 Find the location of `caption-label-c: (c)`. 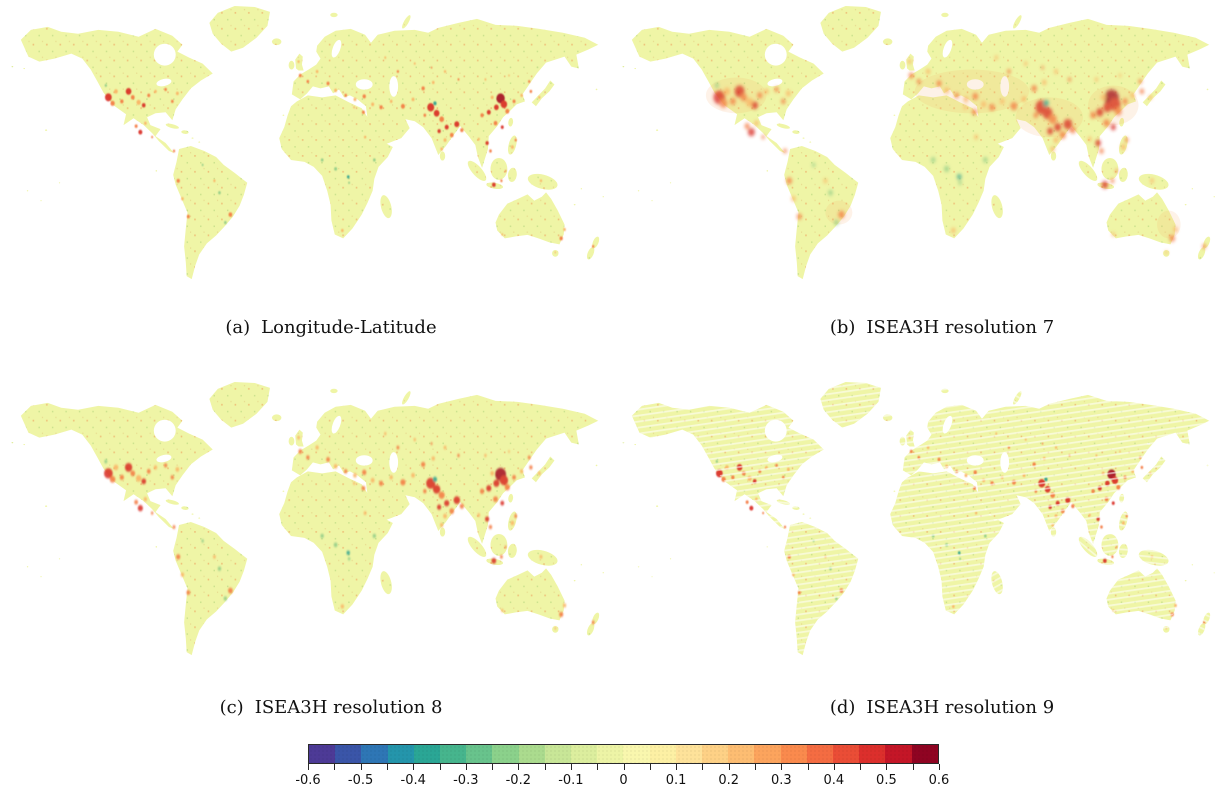

caption-label-c: (c) is located at coordinates (231, 707).